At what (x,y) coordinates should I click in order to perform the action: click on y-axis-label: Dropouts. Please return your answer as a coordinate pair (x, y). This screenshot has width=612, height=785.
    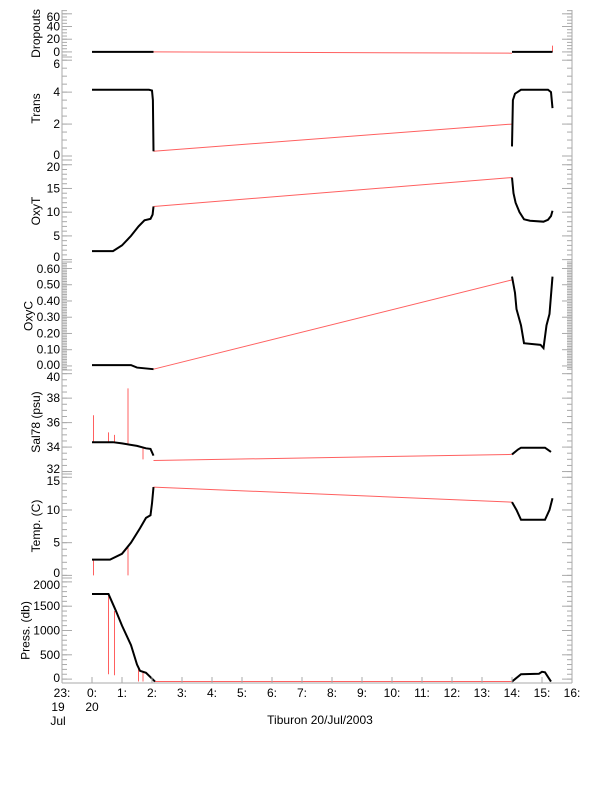
    Looking at the image, I should click on (36, 33).